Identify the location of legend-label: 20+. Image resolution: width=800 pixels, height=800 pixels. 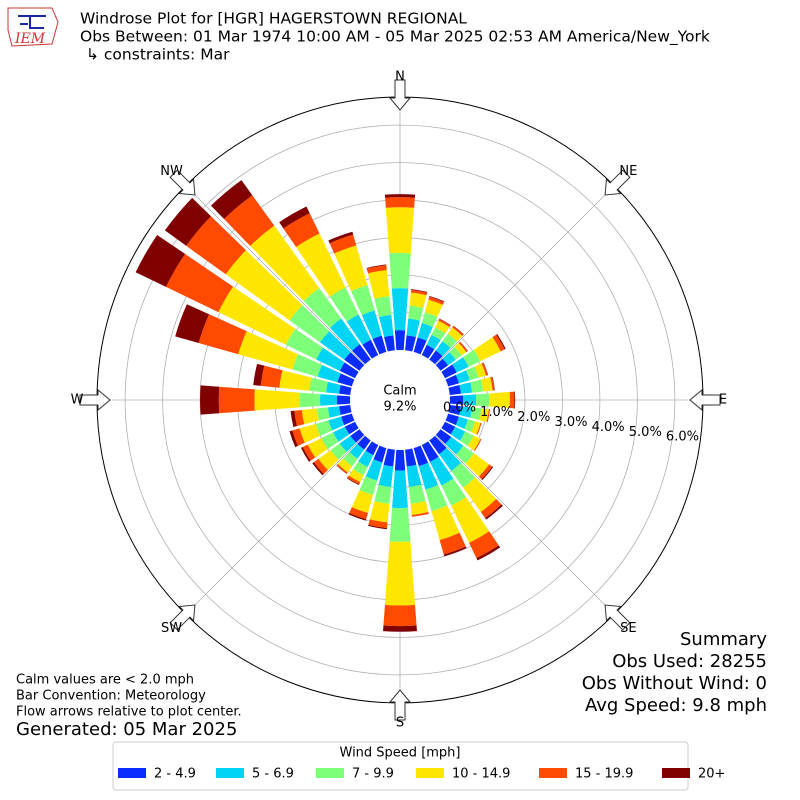
(711, 774).